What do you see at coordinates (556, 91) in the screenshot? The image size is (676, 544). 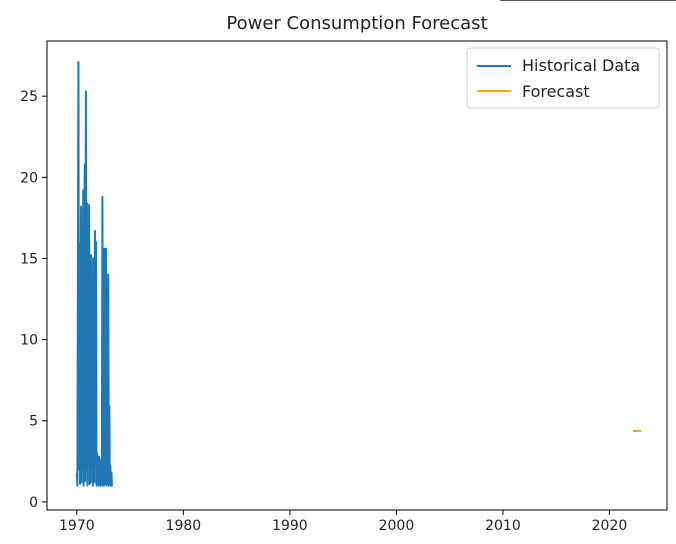 I see `legend-label-forecast: Forecast` at bounding box center [556, 91].